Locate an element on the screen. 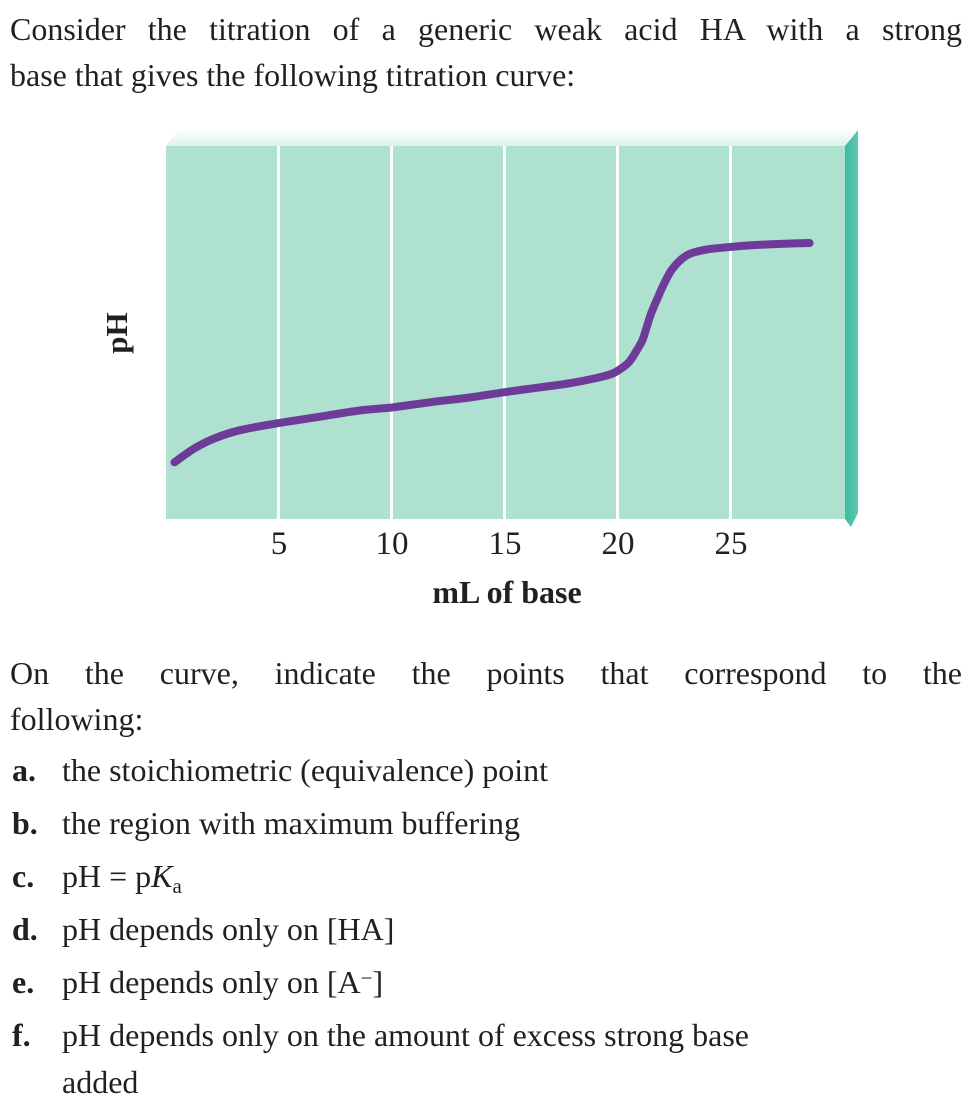 This screenshot has height=1120, width=970. titration-curve is located at coordinates (492, 353).